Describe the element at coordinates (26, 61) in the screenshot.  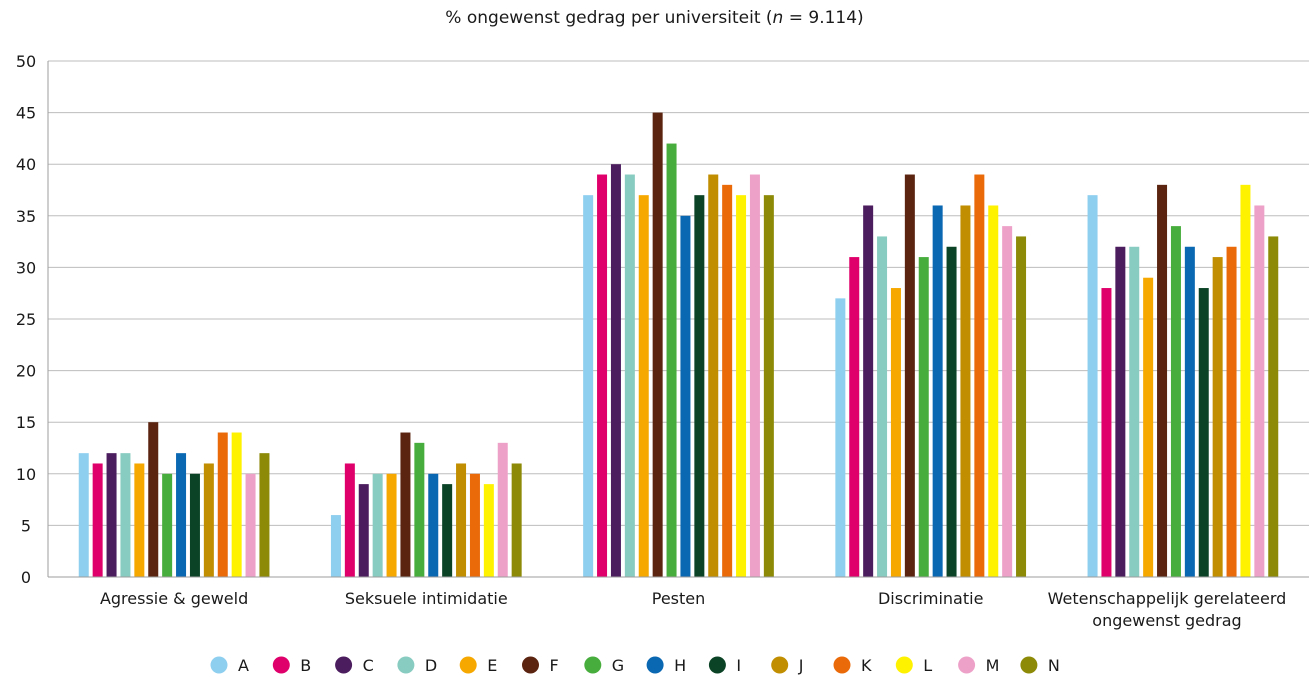
I see `y-tick-label: 50` at that location.